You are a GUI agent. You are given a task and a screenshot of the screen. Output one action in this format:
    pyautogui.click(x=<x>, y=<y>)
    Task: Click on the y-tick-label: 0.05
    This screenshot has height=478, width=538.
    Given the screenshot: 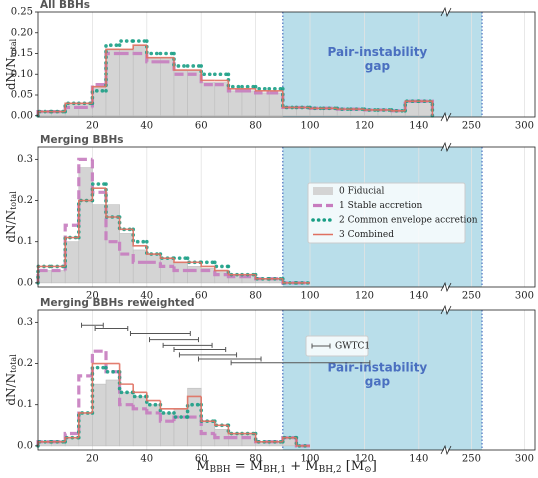 What is the action you would take?
    pyautogui.click(x=22, y=95)
    